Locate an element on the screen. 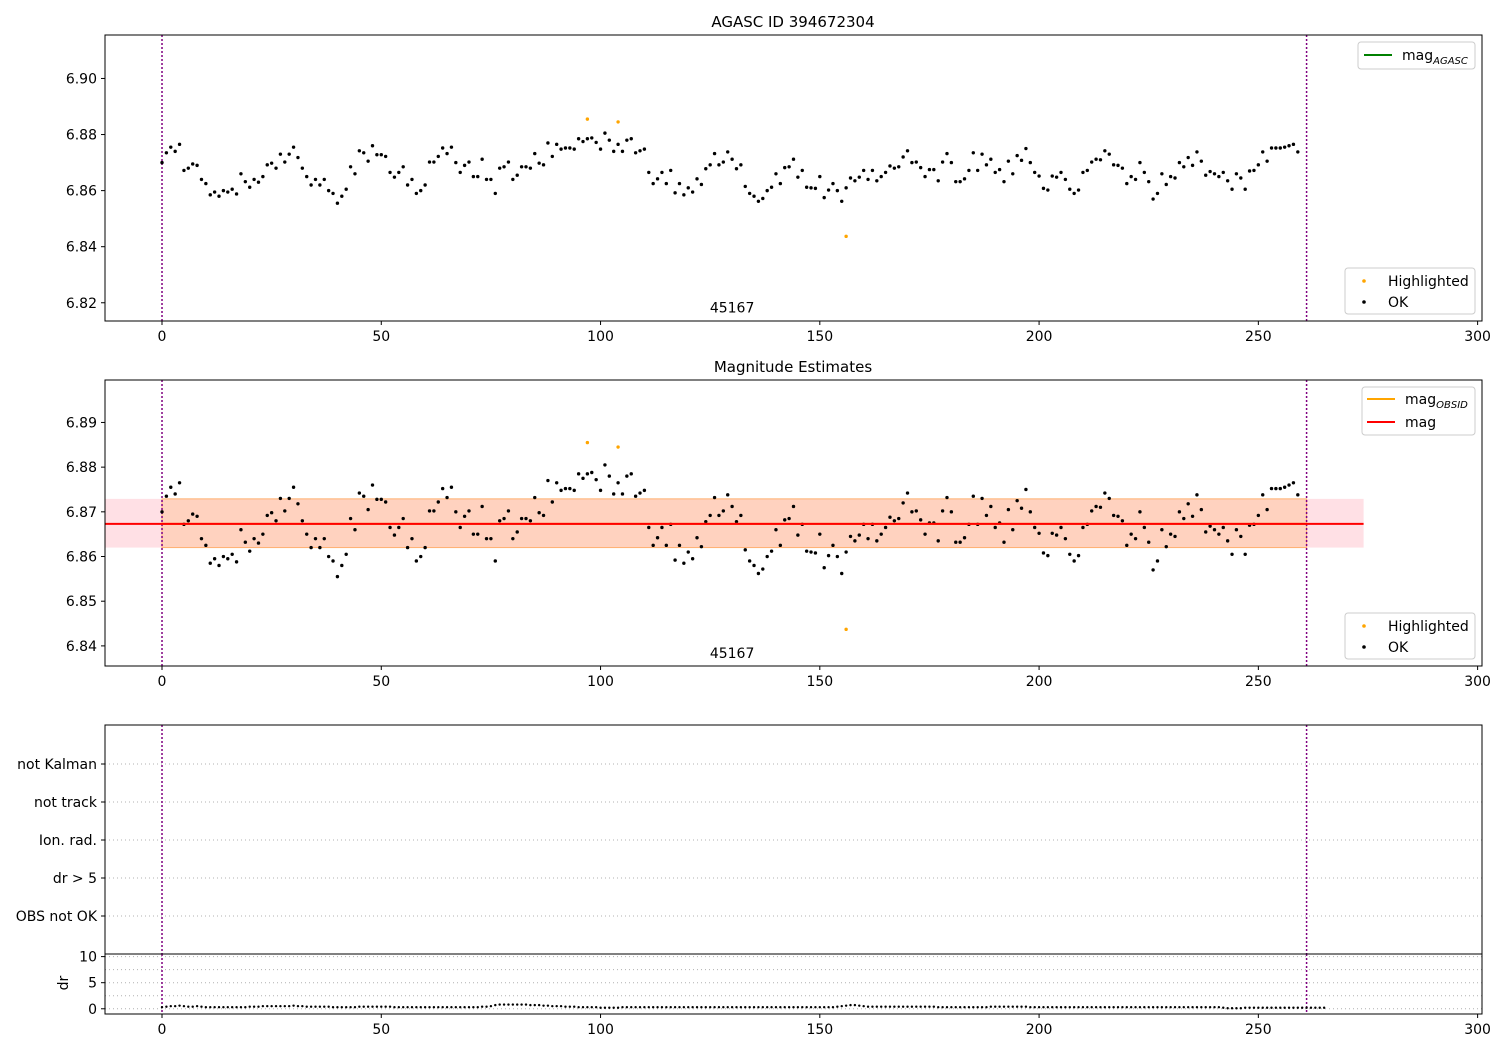 This screenshot has height=1050, width=1500. panel-2-y-tick-label: 6.85 is located at coordinates (81, 602).